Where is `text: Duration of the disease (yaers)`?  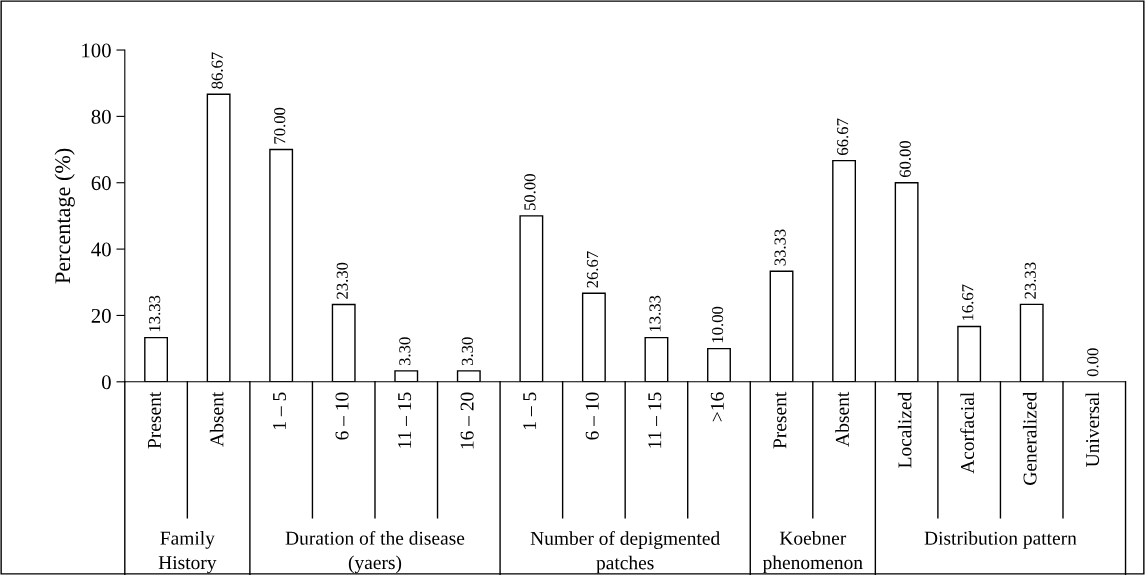
text: Duration of the disease (yaers) is located at coordinates (375, 552).